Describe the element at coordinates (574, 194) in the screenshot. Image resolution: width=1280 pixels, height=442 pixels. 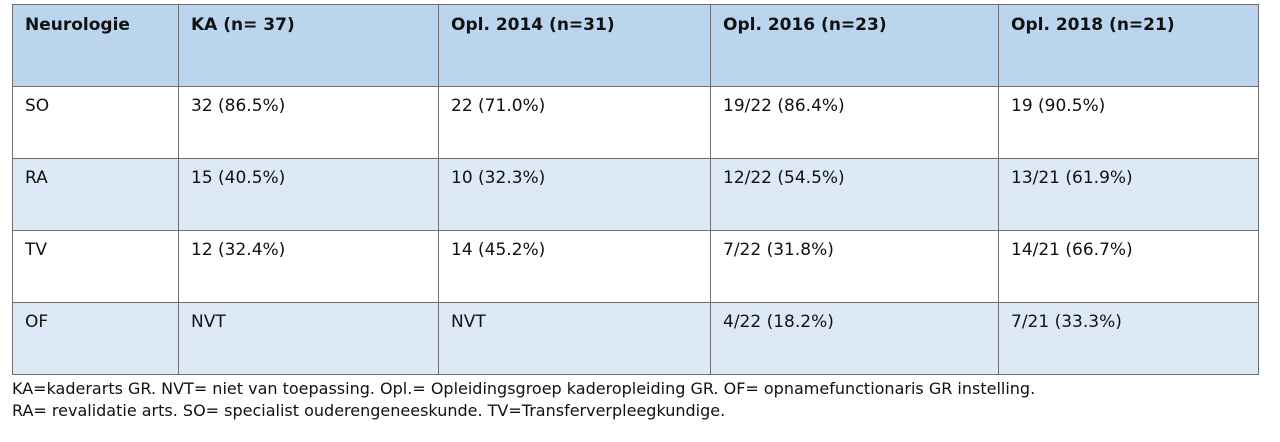
I see `table-cell: 10 (32.3%)` at that location.